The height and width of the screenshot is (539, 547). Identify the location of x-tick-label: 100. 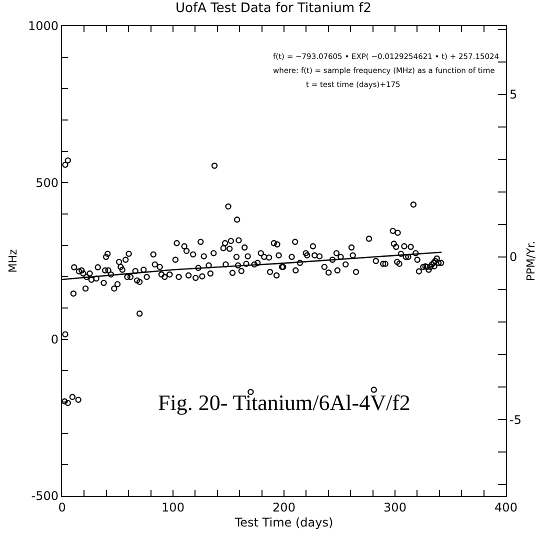
(173, 507).